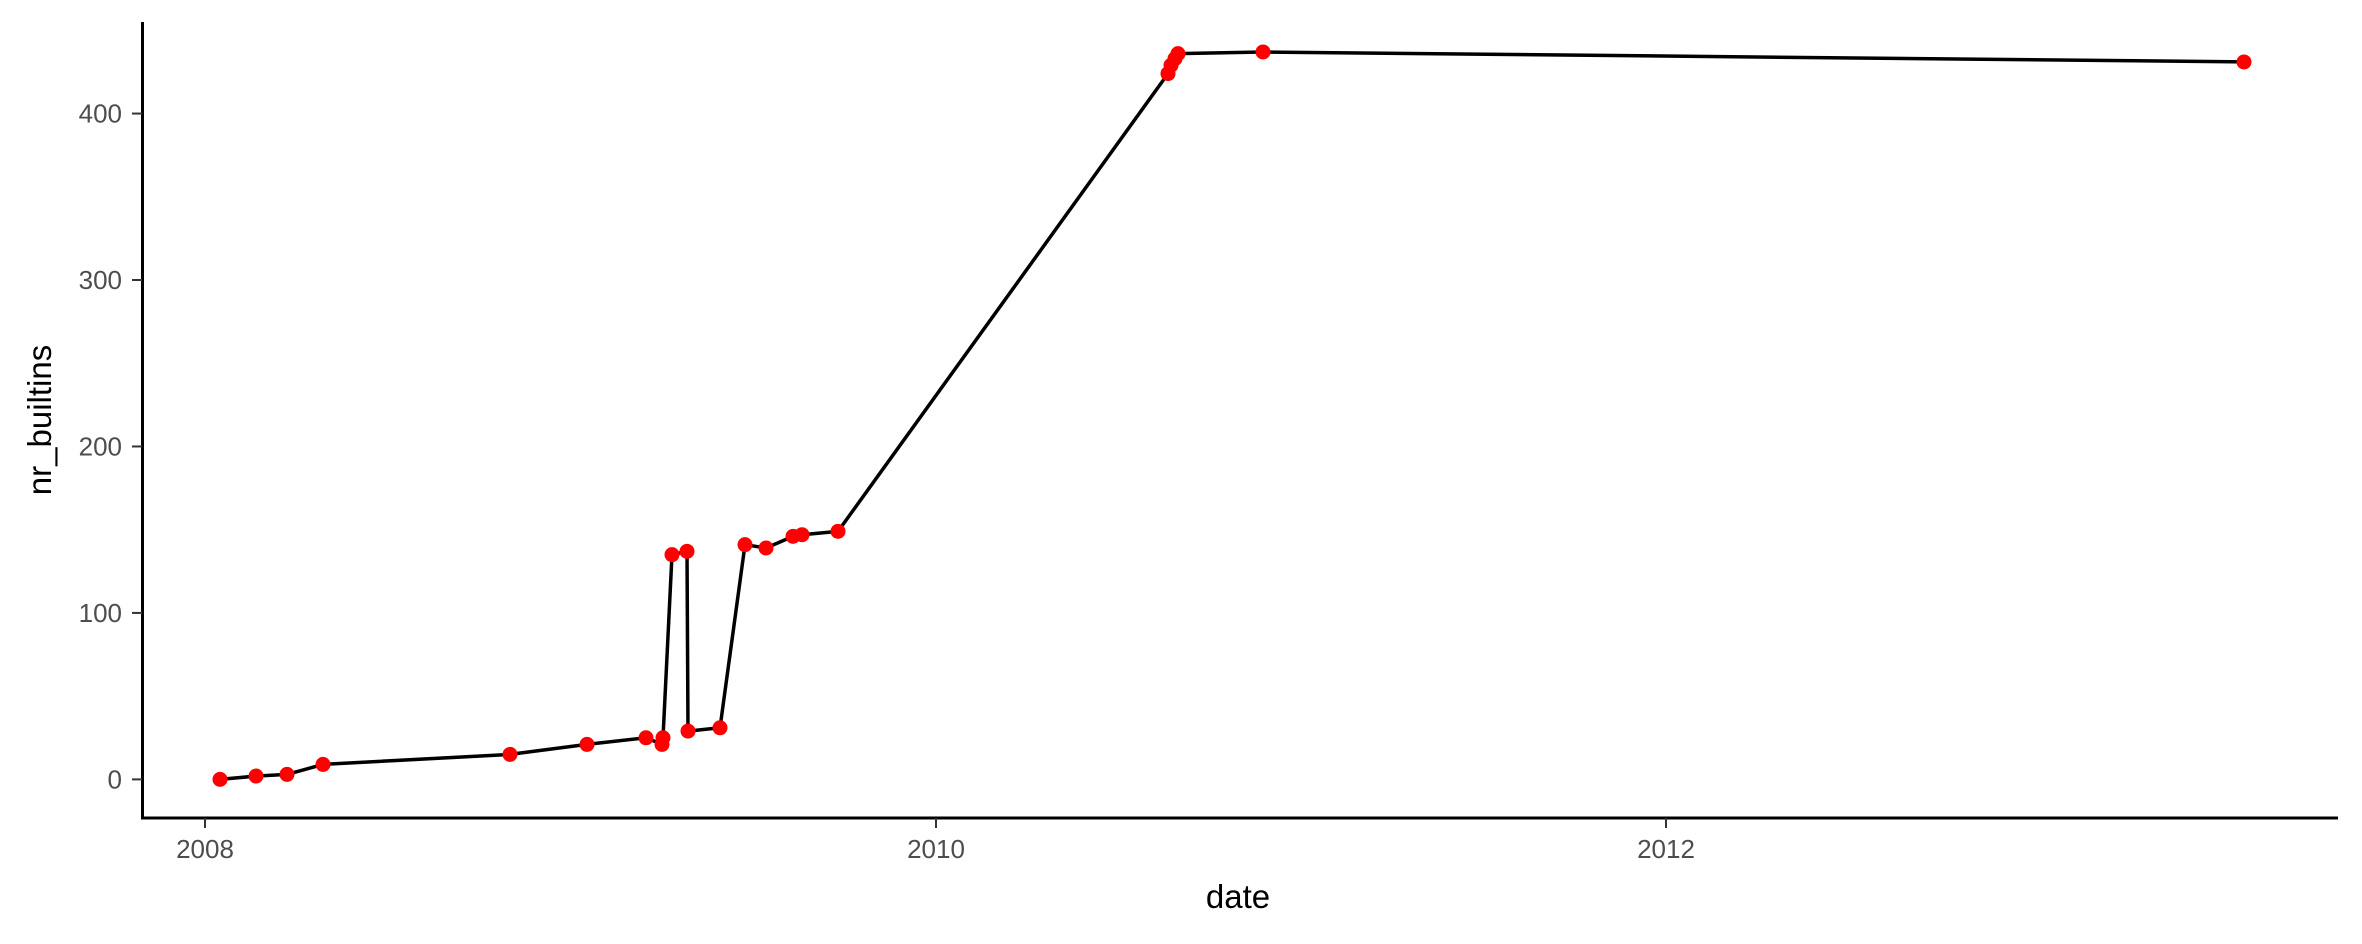 Image resolution: width=2362 pixels, height=944 pixels. I want to click on y-tick-label: 0, so click(115, 779).